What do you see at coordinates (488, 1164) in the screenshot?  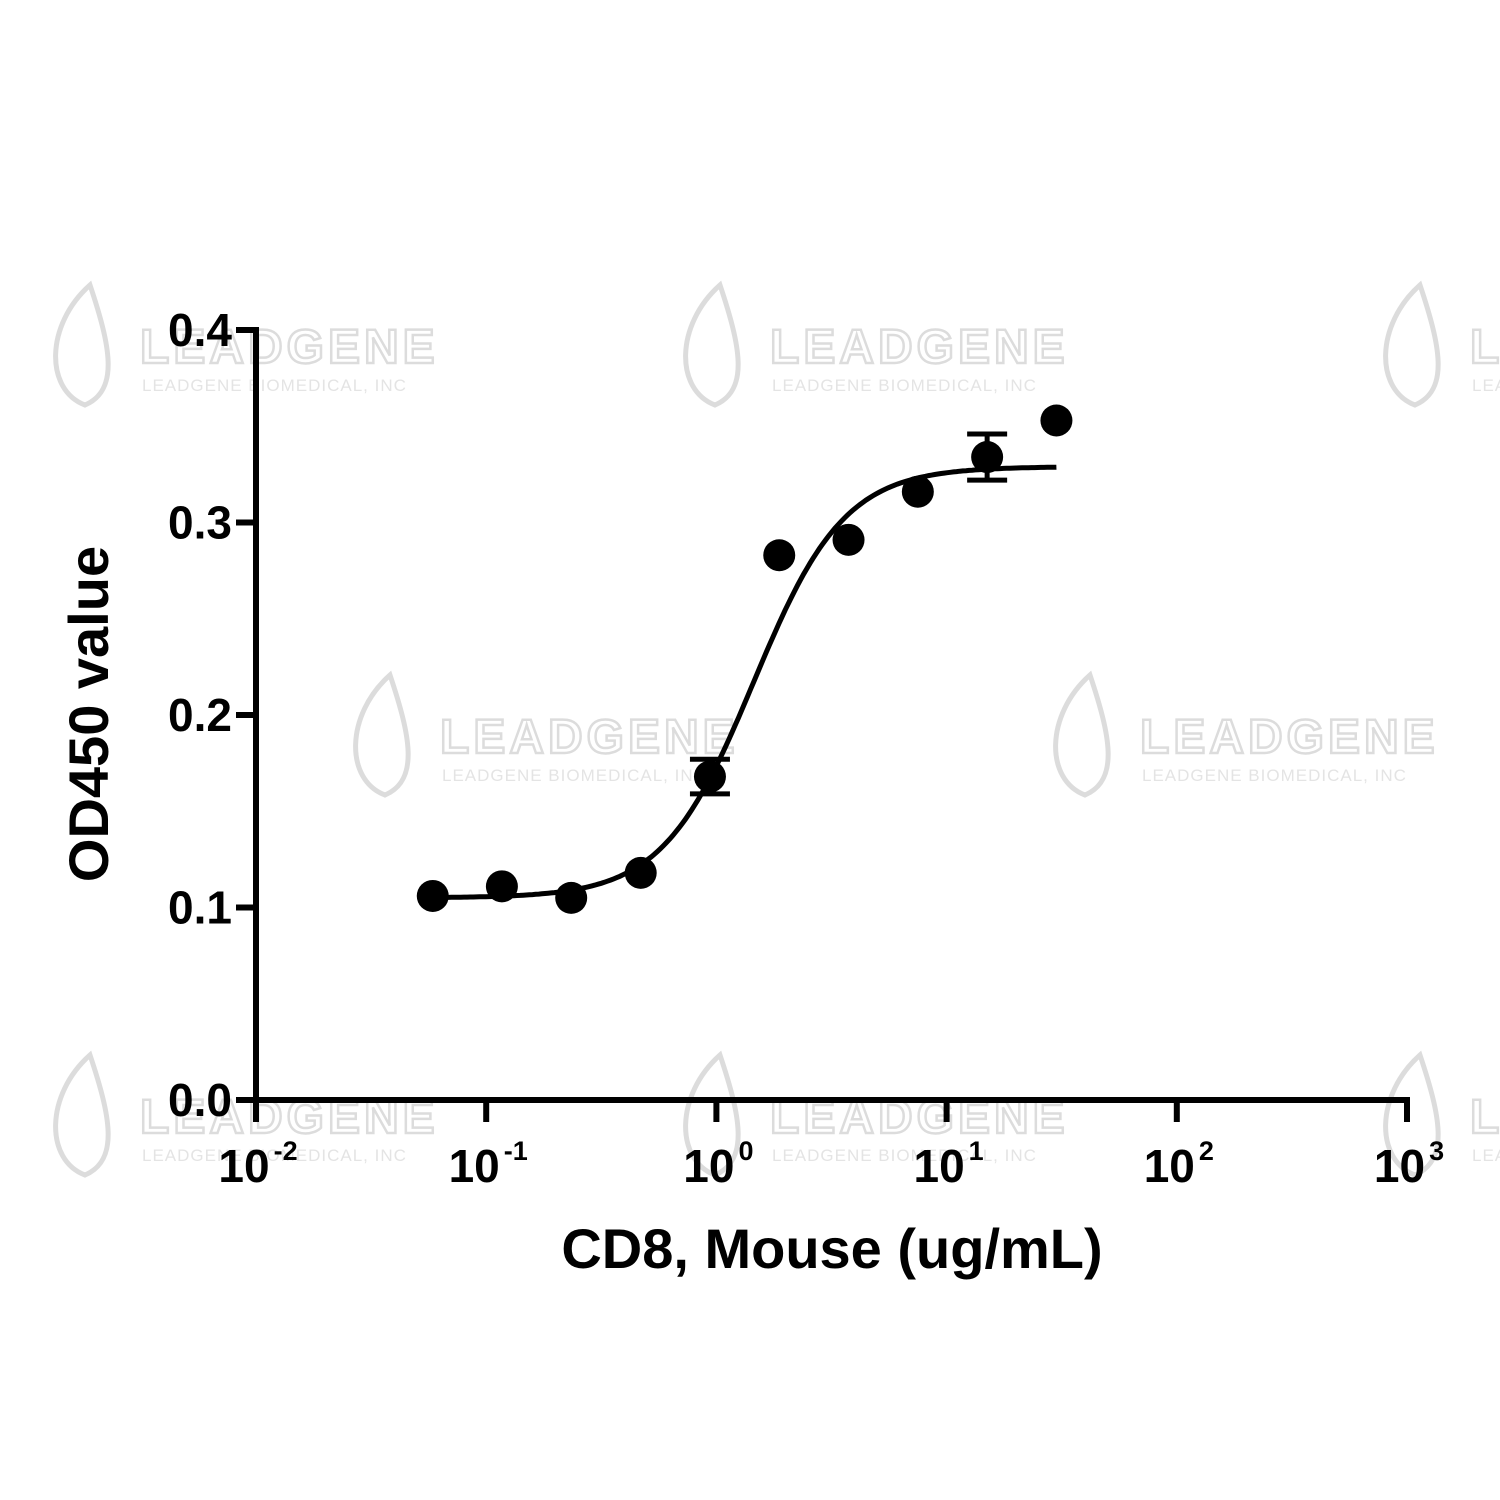 I see `x-tick-label: 10 -1` at bounding box center [488, 1164].